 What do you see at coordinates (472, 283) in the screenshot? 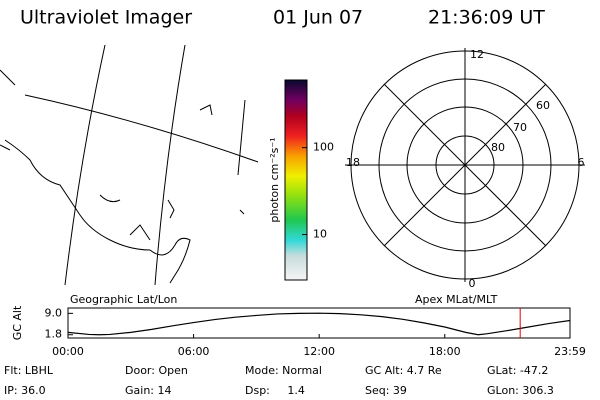
I see `mlt-label: 0` at bounding box center [472, 283].